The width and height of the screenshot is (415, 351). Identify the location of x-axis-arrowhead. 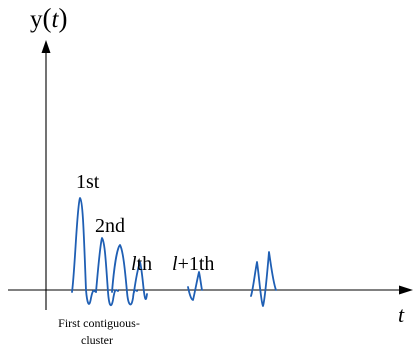
(406, 290).